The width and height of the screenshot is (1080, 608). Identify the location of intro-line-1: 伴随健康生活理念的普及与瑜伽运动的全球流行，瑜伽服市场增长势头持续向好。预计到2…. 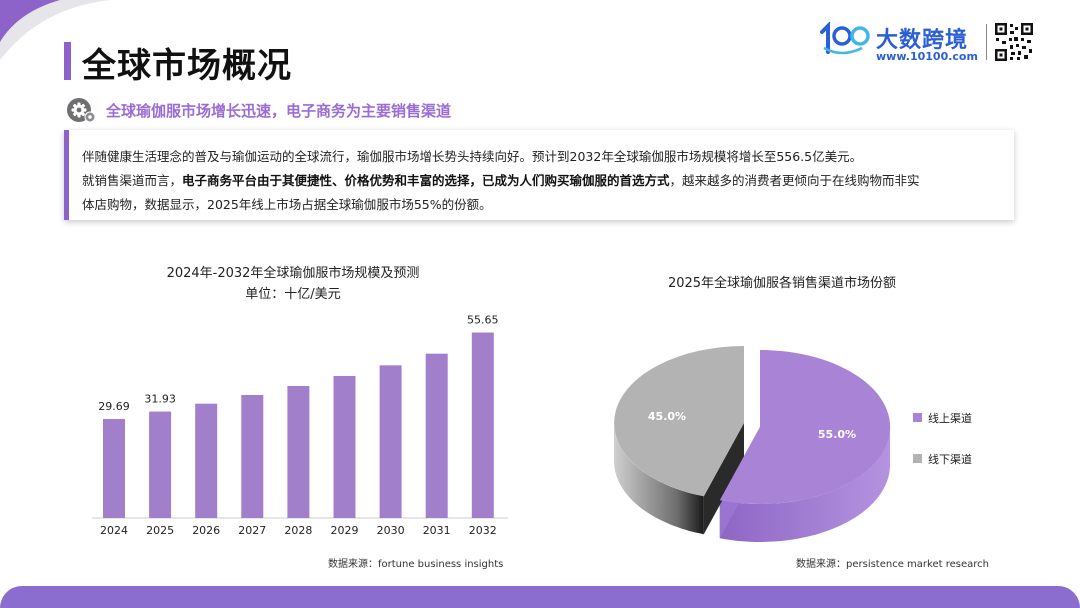
(472, 156).